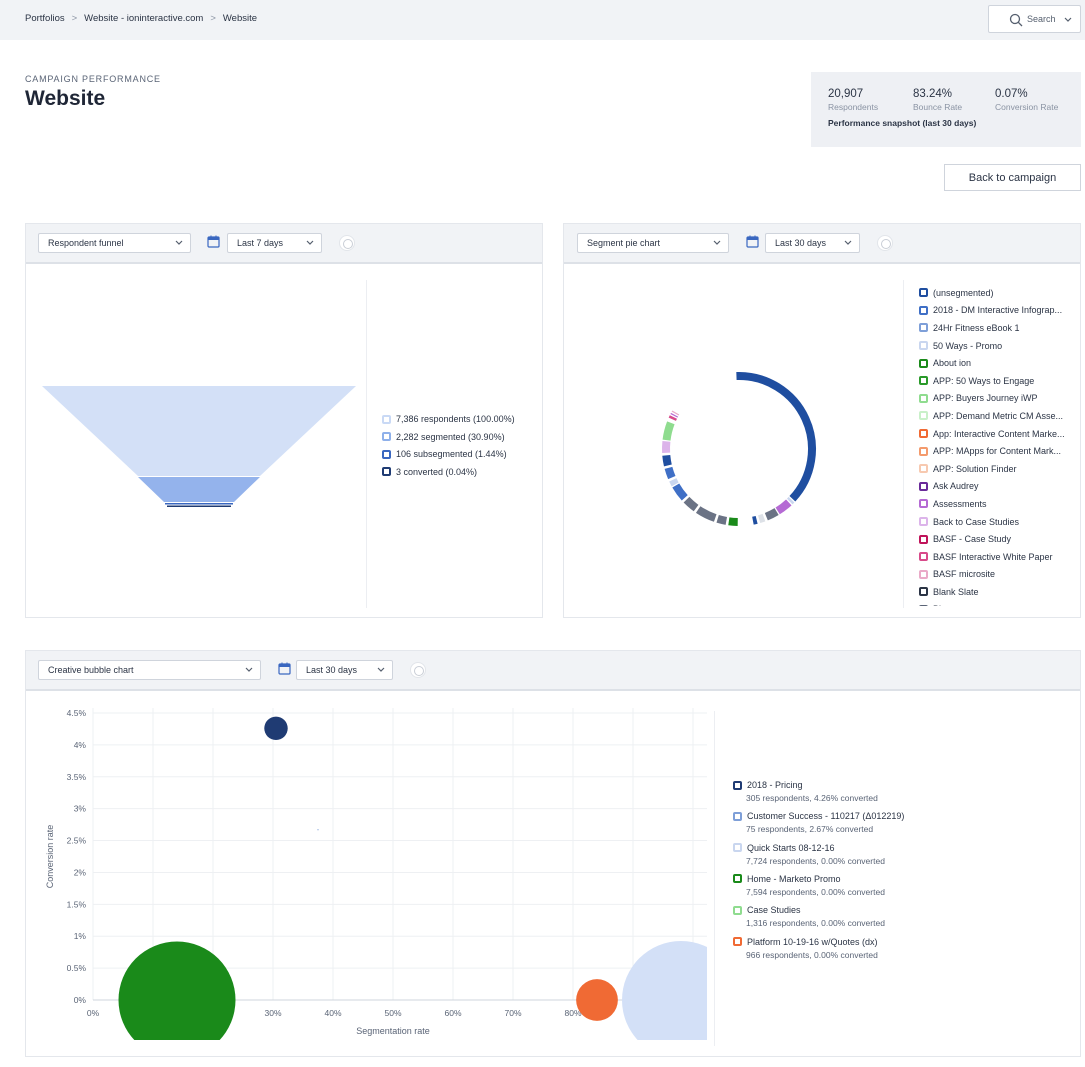  I want to click on date-range-select: Last 7 days, so click(274, 243).